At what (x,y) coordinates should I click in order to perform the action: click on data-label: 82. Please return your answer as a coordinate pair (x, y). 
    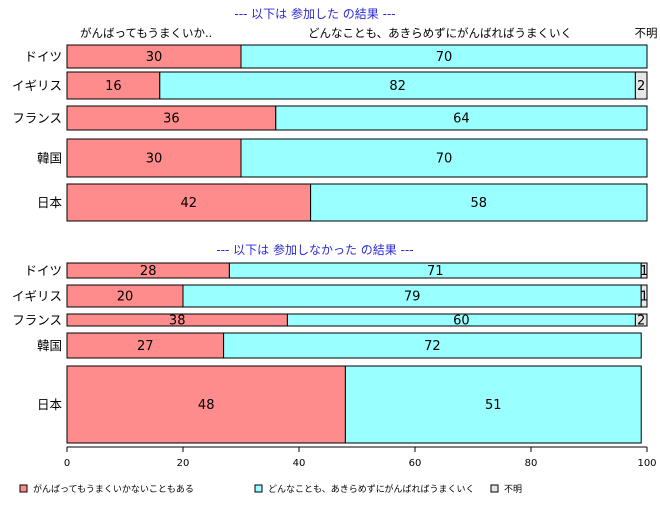
    Looking at the image, I should click on (397, 86).